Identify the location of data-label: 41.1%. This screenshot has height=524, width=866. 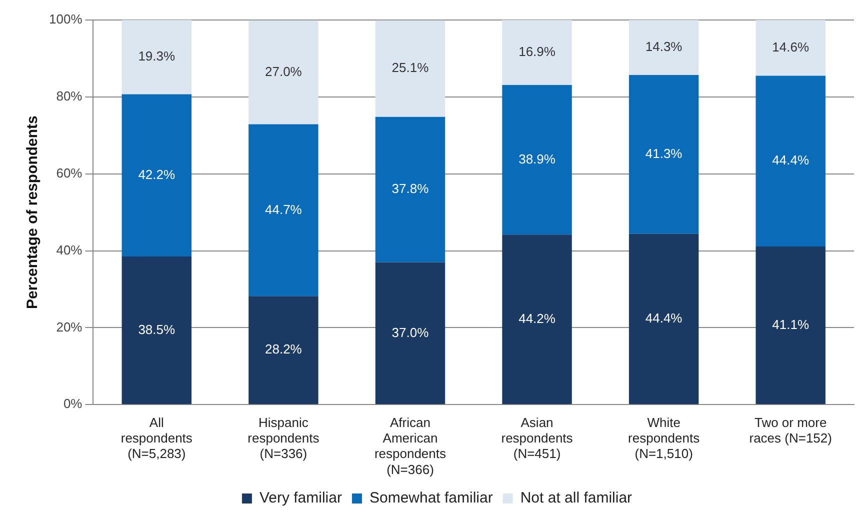
(791, 324).